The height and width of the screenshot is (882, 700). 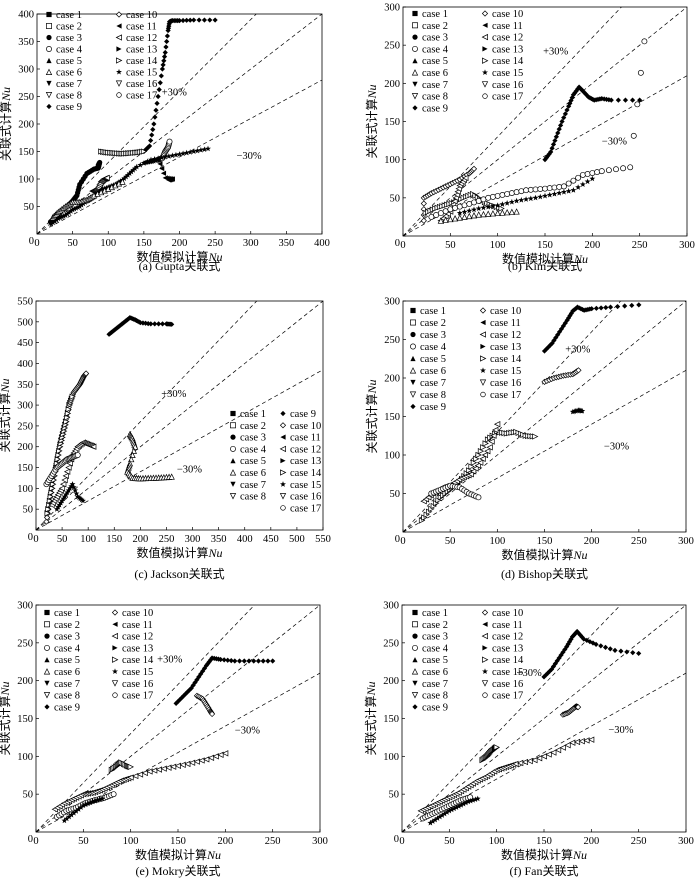 I want to click on parity-line, so click(x=178, y=718).